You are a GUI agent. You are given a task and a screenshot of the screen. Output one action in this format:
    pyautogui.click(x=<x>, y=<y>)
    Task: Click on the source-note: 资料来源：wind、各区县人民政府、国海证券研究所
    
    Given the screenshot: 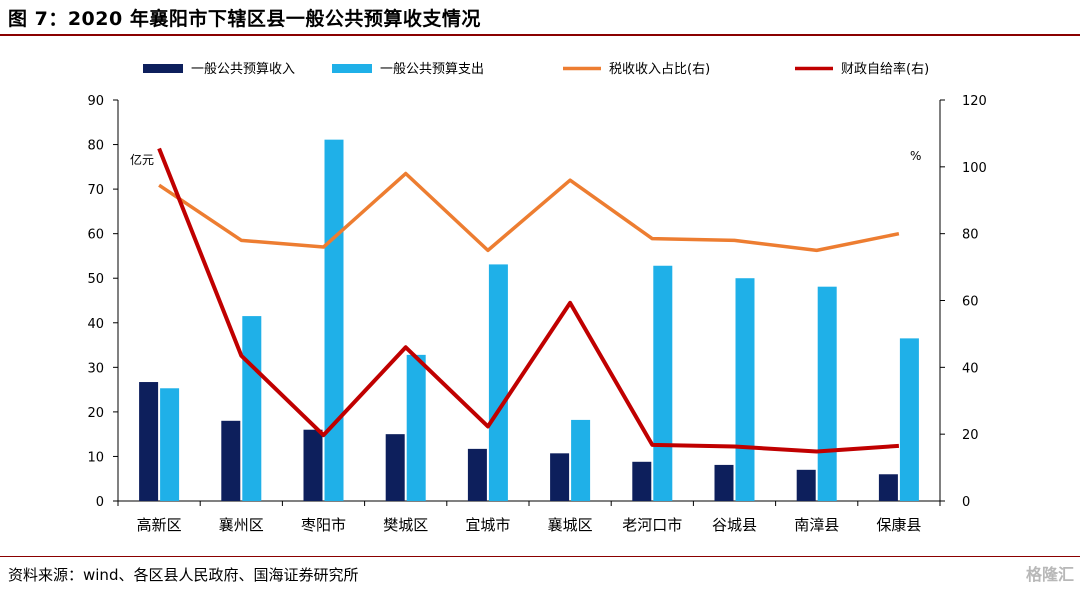 What is the action you would take?
    pyautogui.click(x=183, y=575)
    